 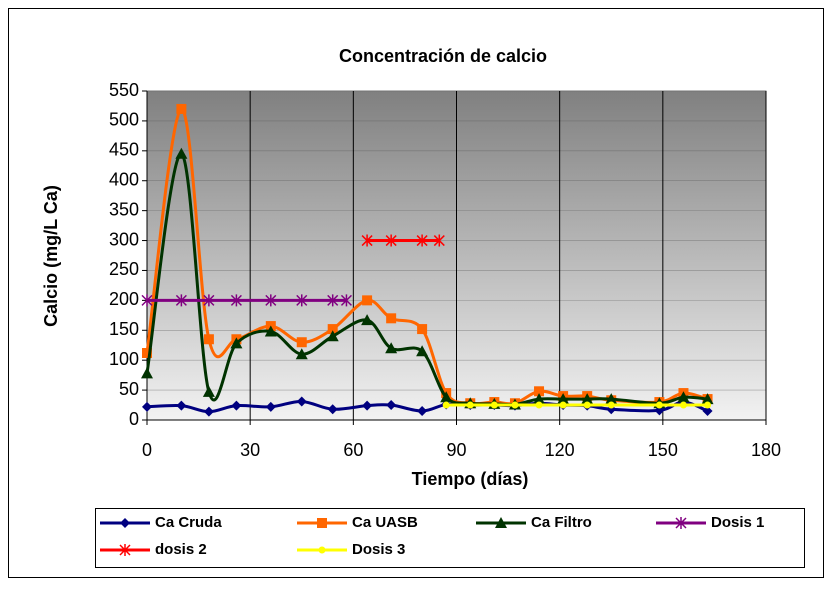 What do you see at coordinates (124, 269) in the screenshot?
I see `y-tick-label: 250` at bounding box center [124, 269].